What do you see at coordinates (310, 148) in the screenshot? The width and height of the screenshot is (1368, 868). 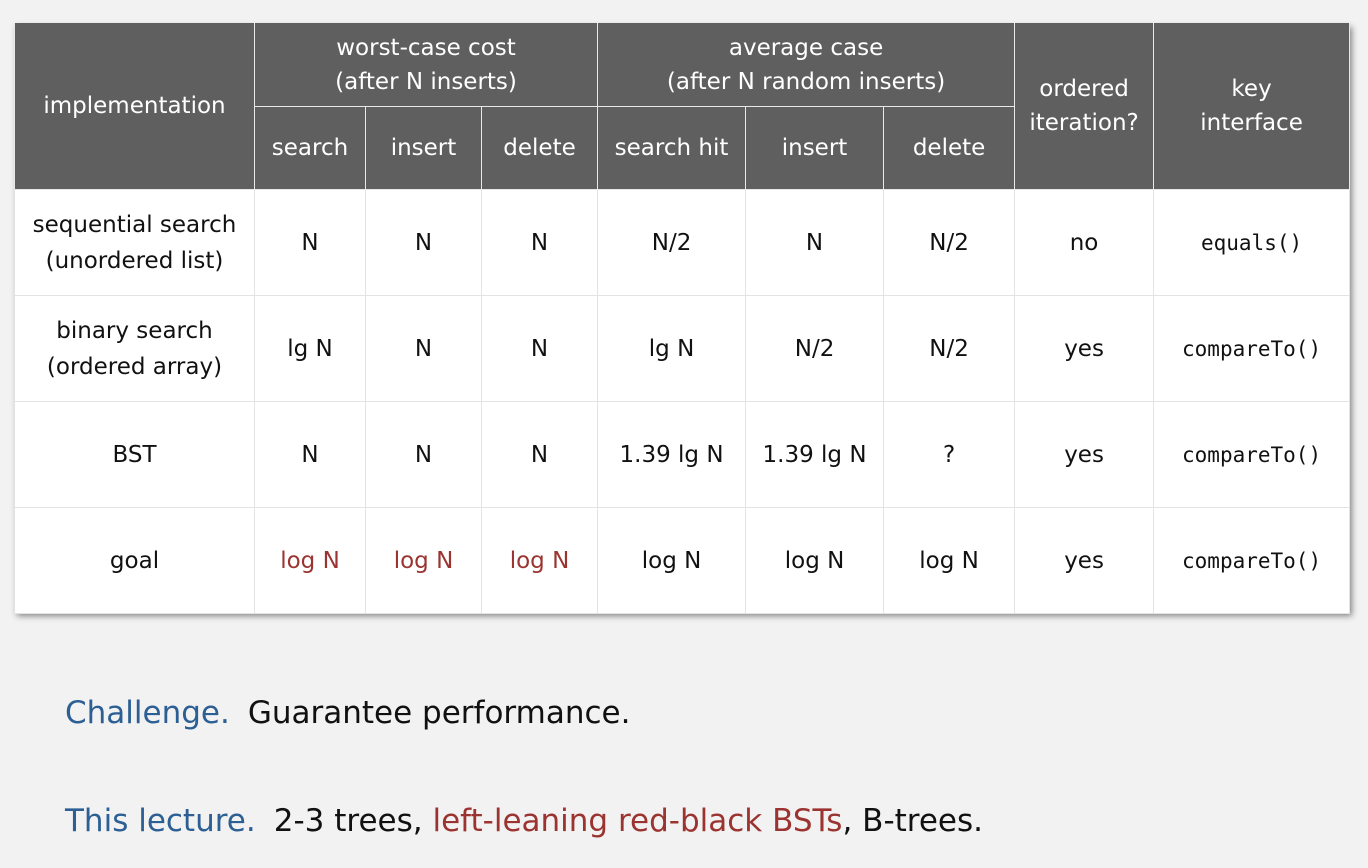 I see `subheader-wc-search: search` at bounding box center [310, 148].